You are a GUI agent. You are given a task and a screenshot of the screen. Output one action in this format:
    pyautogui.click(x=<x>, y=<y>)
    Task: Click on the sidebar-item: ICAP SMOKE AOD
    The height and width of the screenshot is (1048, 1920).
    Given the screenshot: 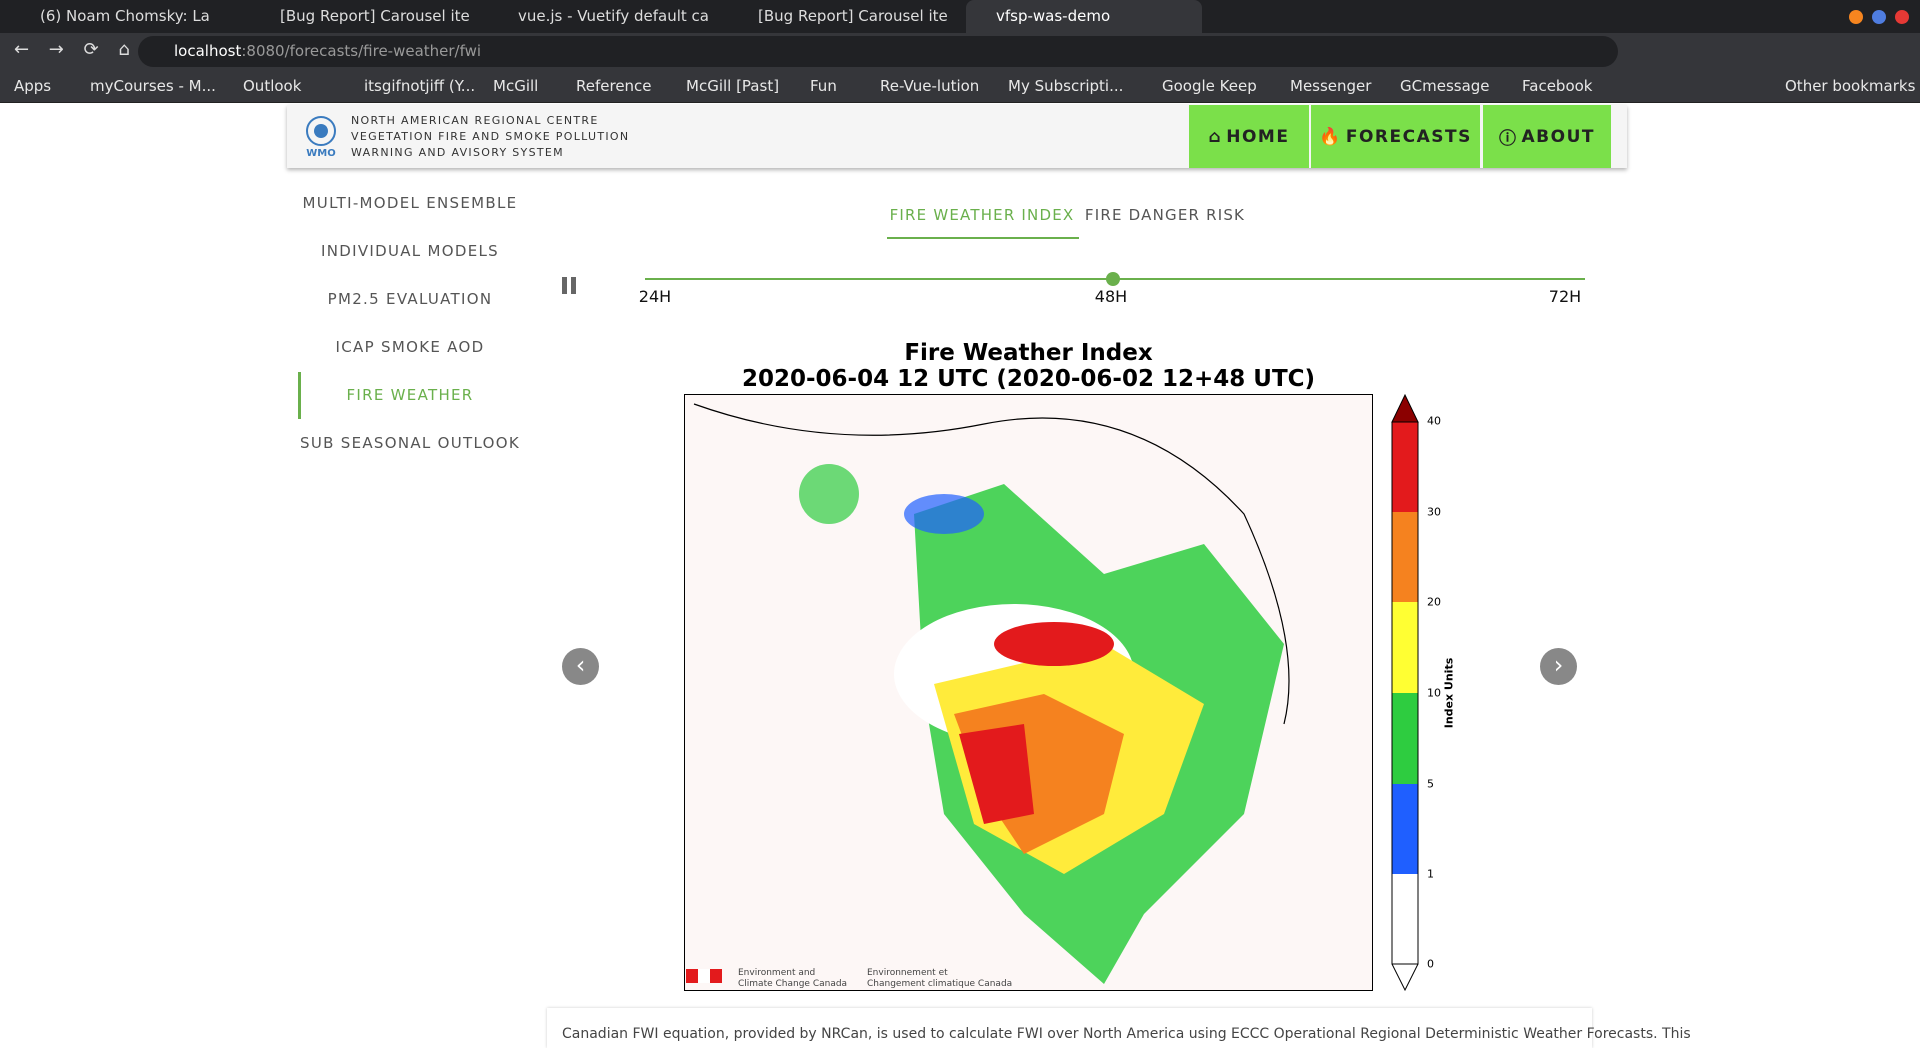 What is the action you would take?
    pyautogui.click(x=410, y=347)
    